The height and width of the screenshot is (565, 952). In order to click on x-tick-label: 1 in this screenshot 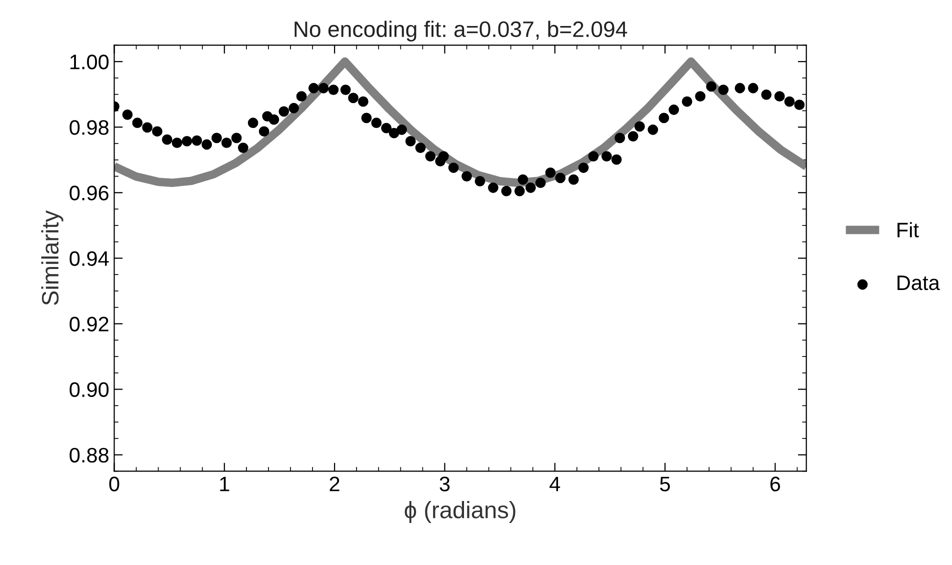, I will do `click(225, 484)`.